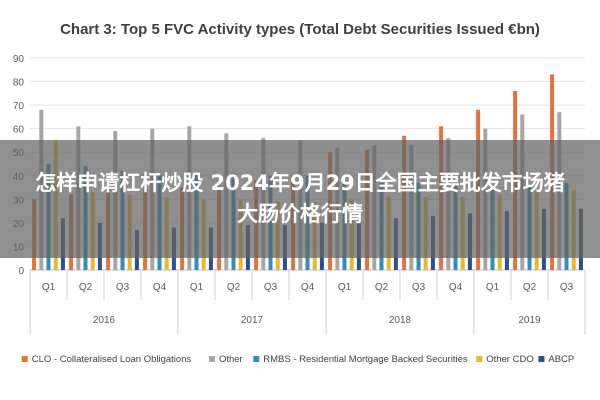 The width and height of the screenshot is (600, 400). I want to click on y-tick-label: 80, so click(19, 83).